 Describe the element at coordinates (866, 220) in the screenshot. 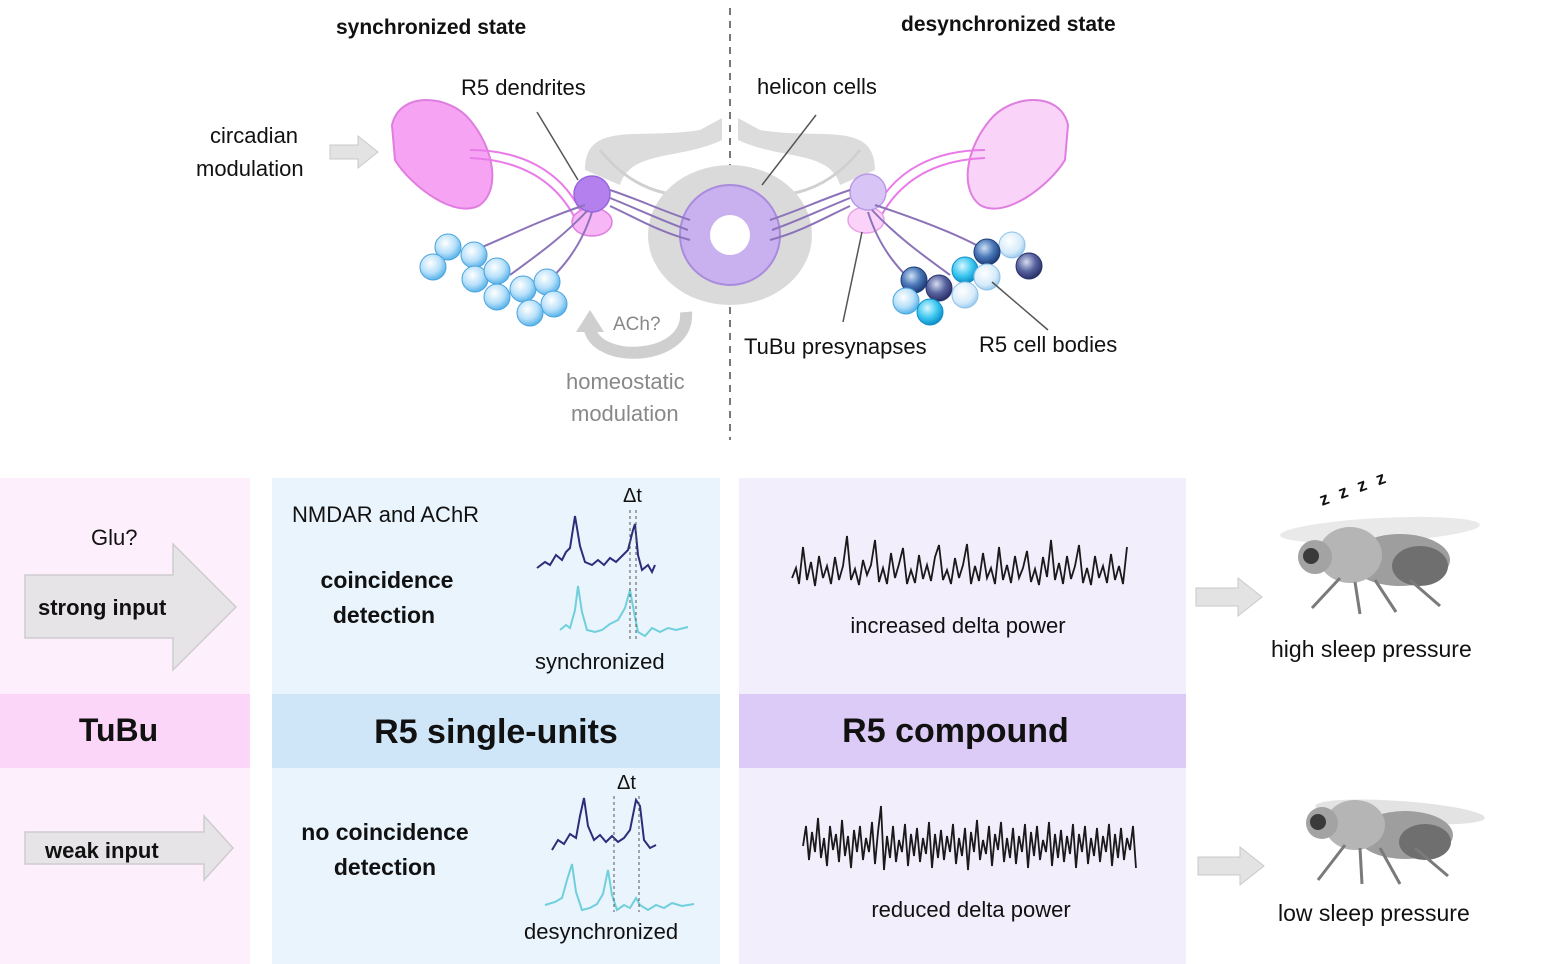

I see `tubu-presynapse-right` at that location.